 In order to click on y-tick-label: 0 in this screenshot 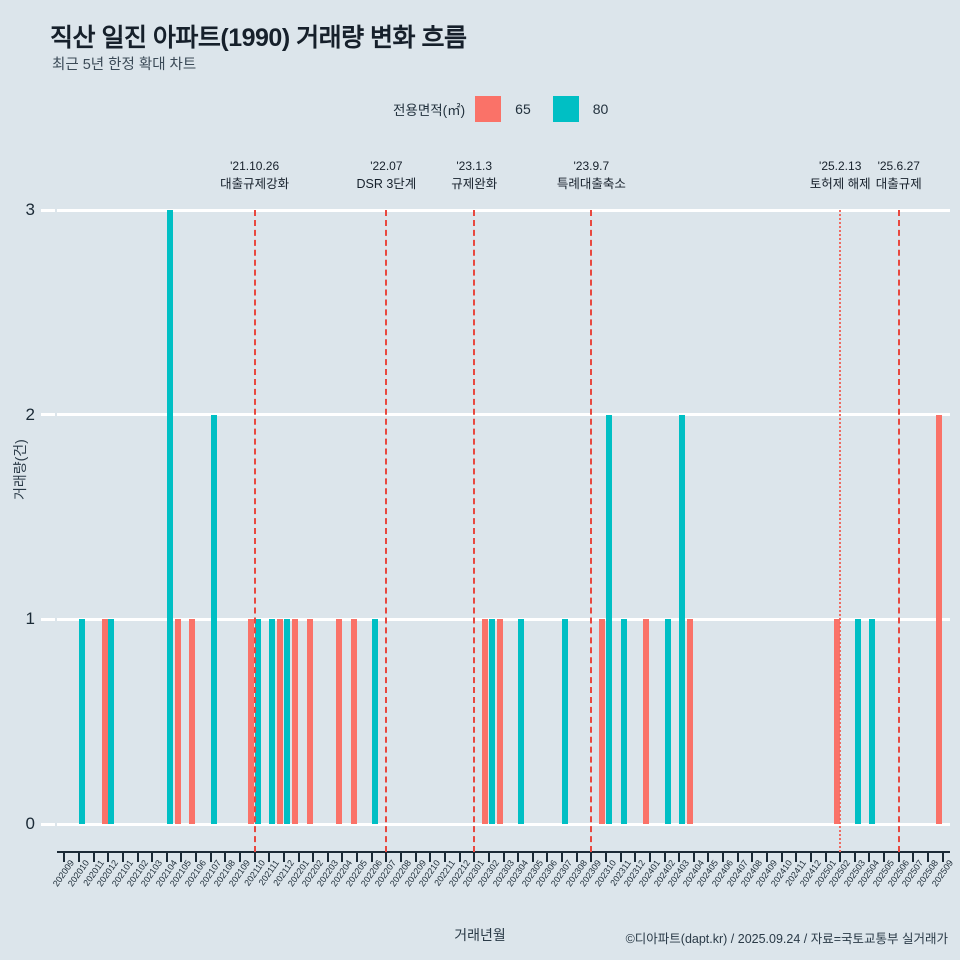, I will do `click(30, 823)`.